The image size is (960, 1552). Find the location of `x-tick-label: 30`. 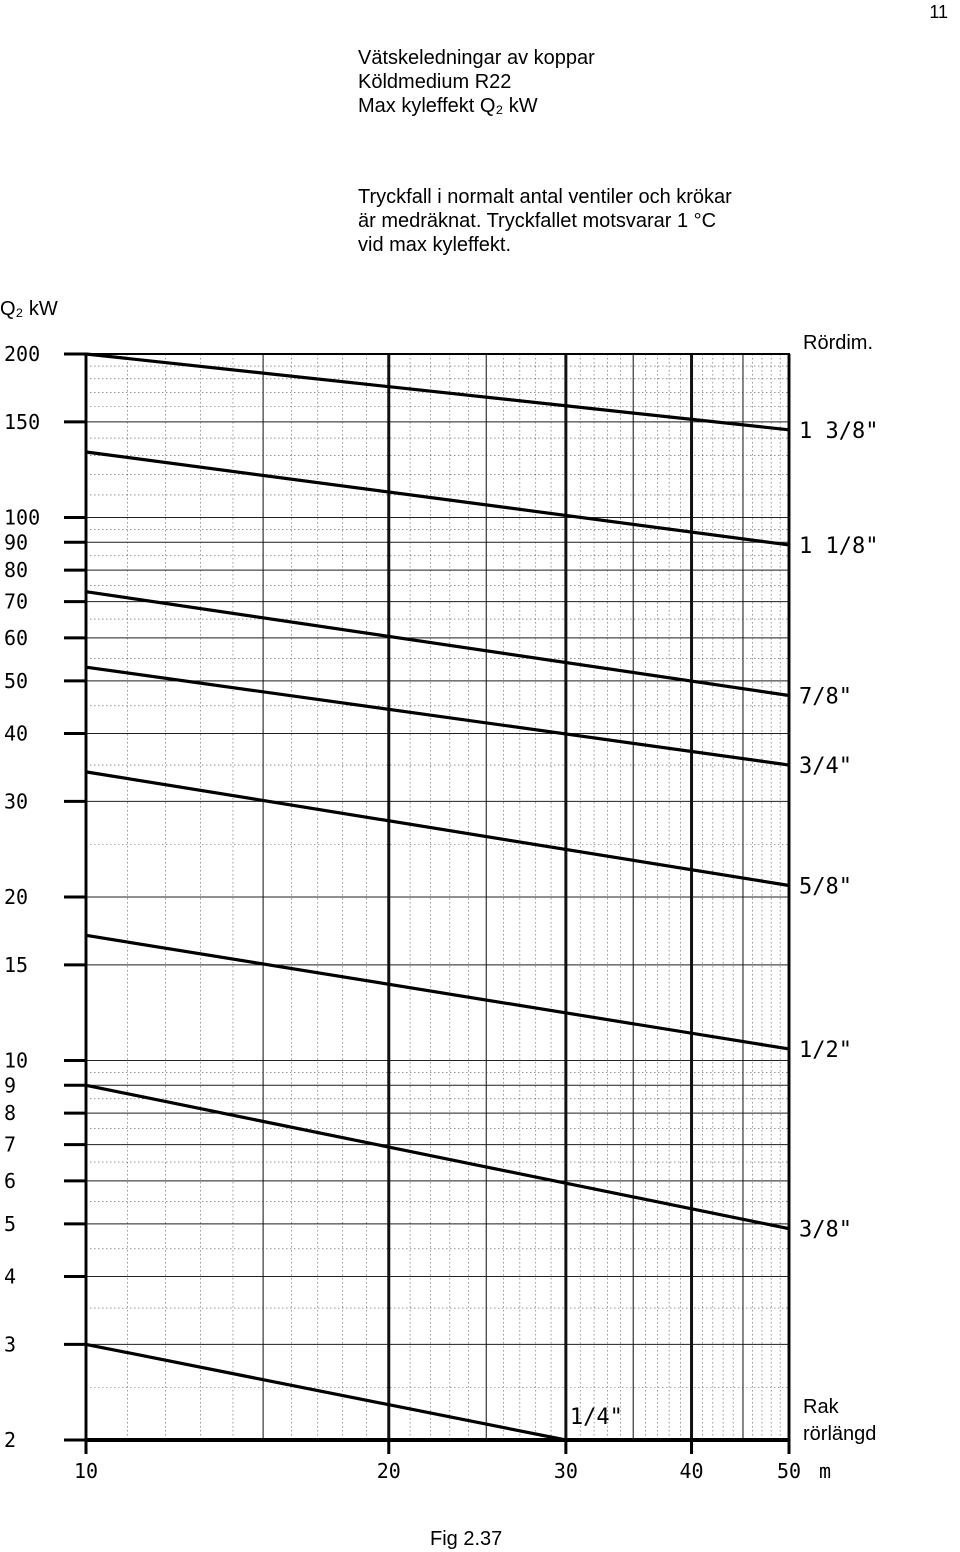

x-tick-label: 30 is located at coordinates (566, 1471).